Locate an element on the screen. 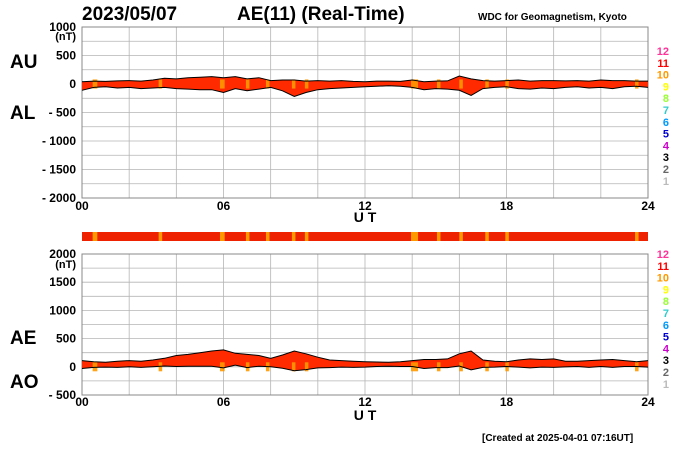 Image resolution: width=700 pixels, height=450 pixels. y-tick-label: - 2000 is located at coordinates (59, 198).